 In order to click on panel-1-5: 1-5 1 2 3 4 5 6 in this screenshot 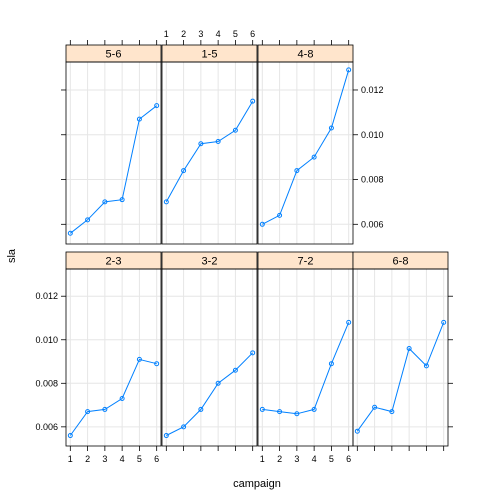, I will do `click(209, 137)`.